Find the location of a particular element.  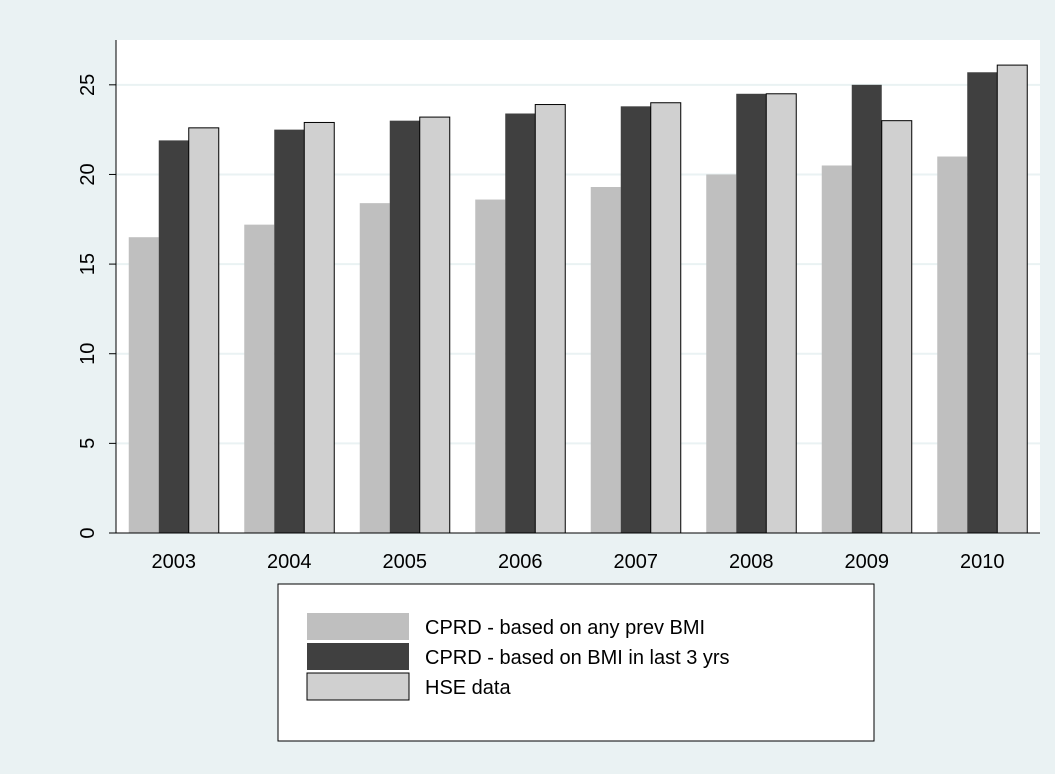

legend-label: HSE data is located at coordinates (468, 688).